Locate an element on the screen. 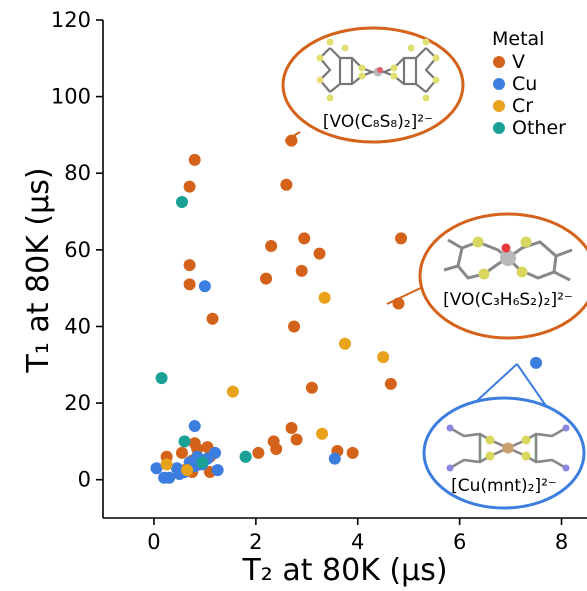 The height and width of the screenshot is (591, 587). x-ticks: 0 2 4 6 8 is located at coordinates (357, 536).